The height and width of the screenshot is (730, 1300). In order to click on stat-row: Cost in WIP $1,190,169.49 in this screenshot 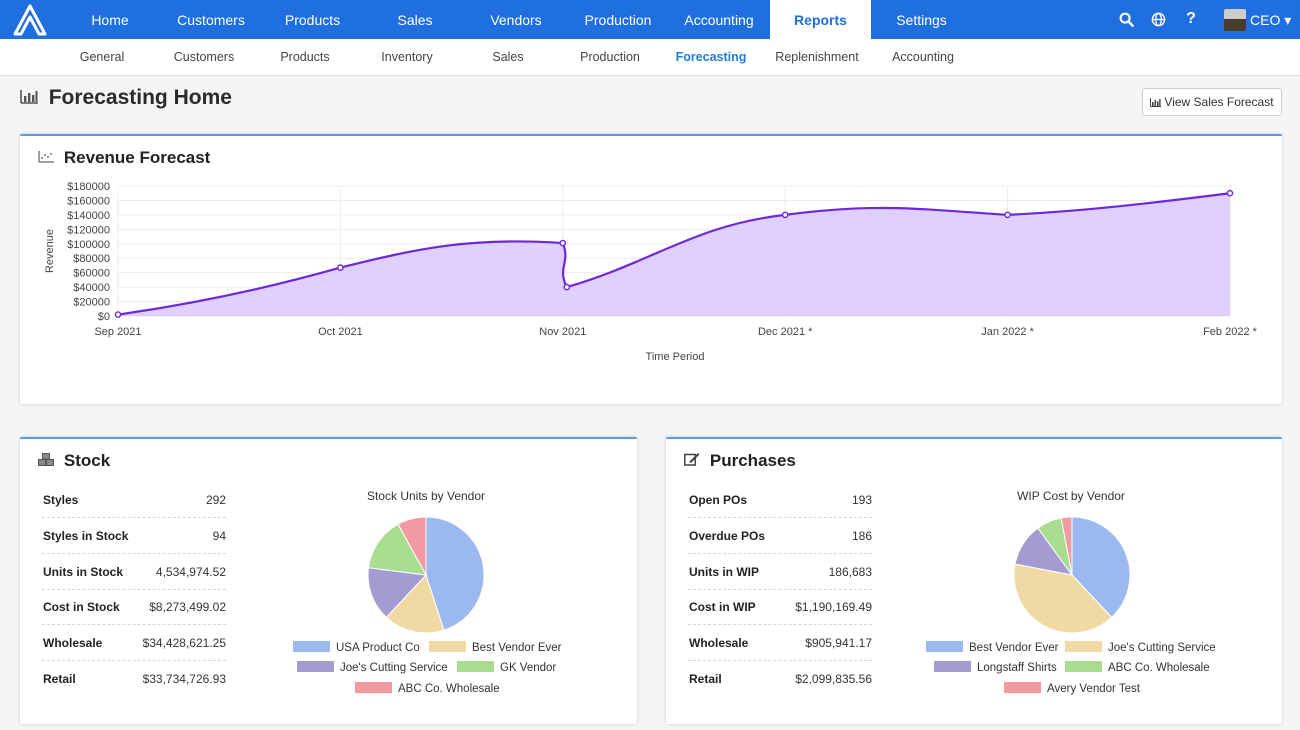, I will do `click(780, 607)`.